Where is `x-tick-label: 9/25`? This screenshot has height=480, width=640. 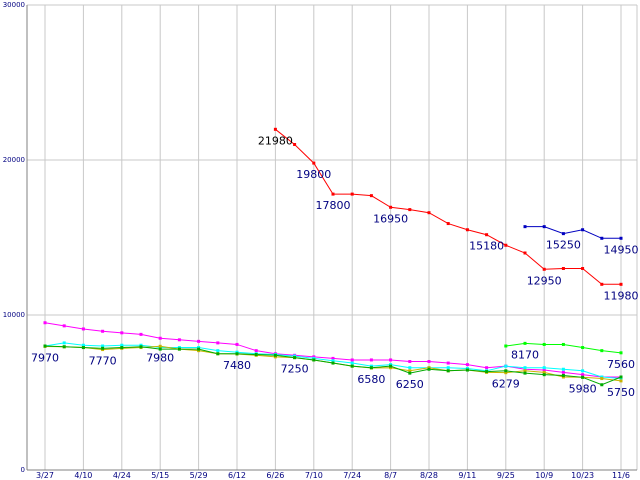
x-tick-label: 9/25 is located at coordinates (506, 475).